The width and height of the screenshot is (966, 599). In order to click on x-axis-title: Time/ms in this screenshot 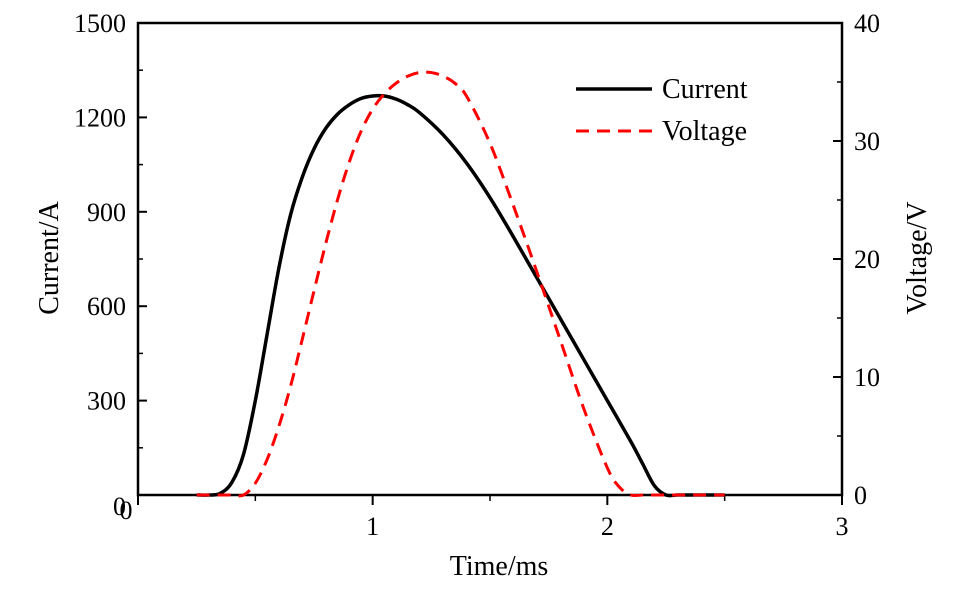, I will do `click(499, 566)`.